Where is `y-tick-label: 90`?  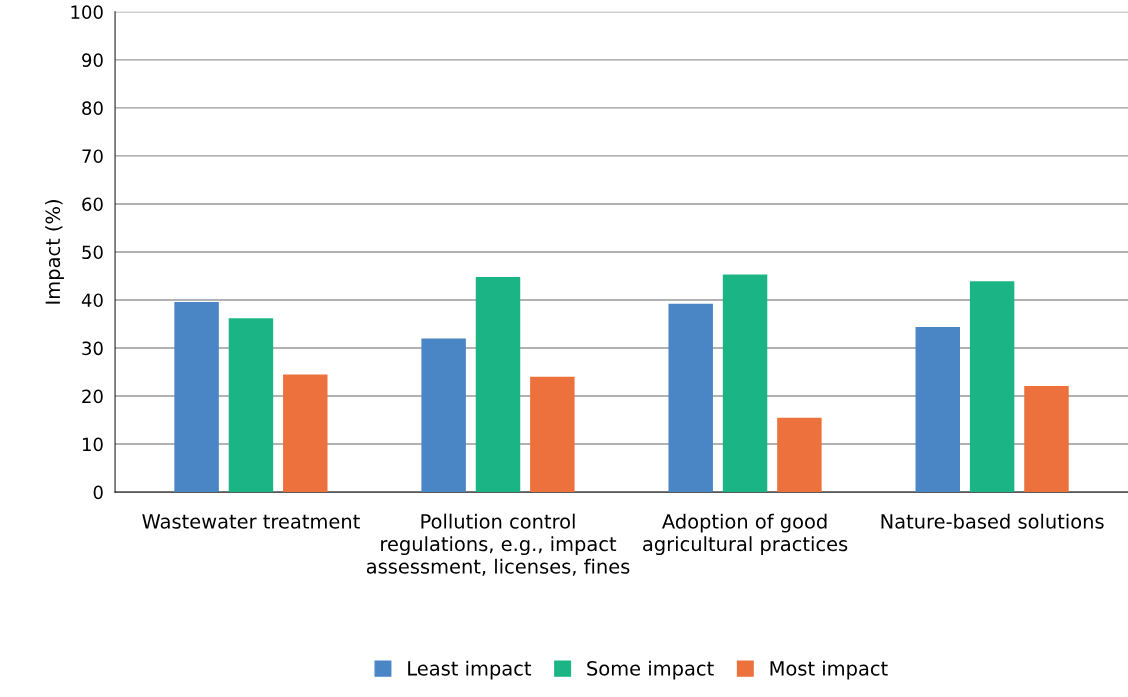 y-tick-label: 90 is located at coordinates (92, 60).